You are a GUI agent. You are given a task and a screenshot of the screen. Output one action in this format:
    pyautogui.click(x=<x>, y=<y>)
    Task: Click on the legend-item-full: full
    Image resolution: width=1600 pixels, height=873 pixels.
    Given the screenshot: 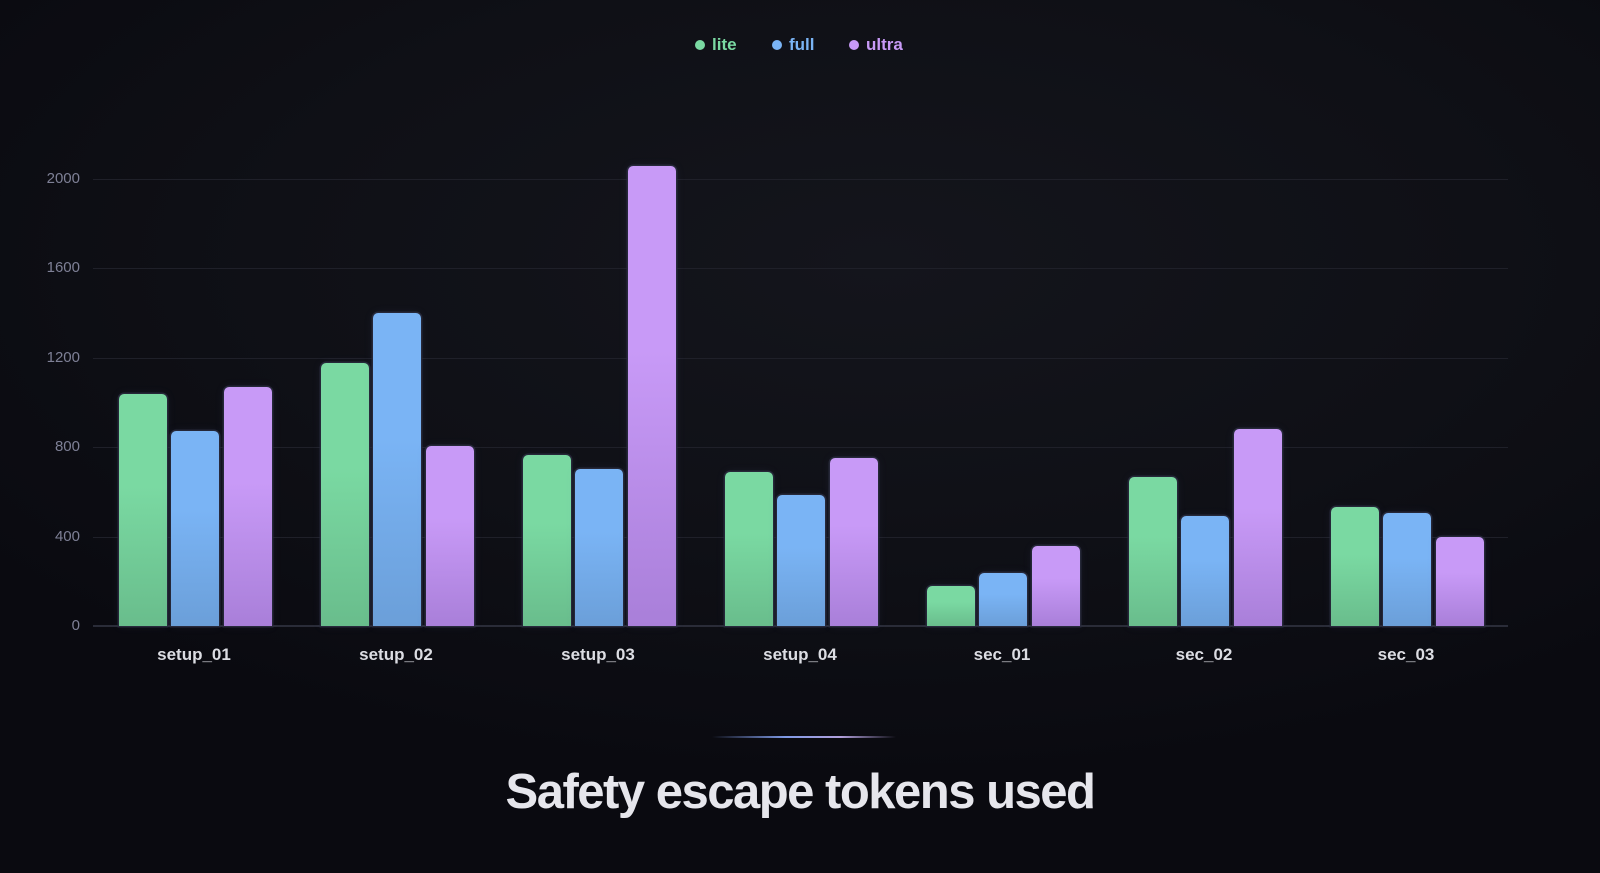 What is the action you would take?
    pyautogui.click(x=793, y=45)
    